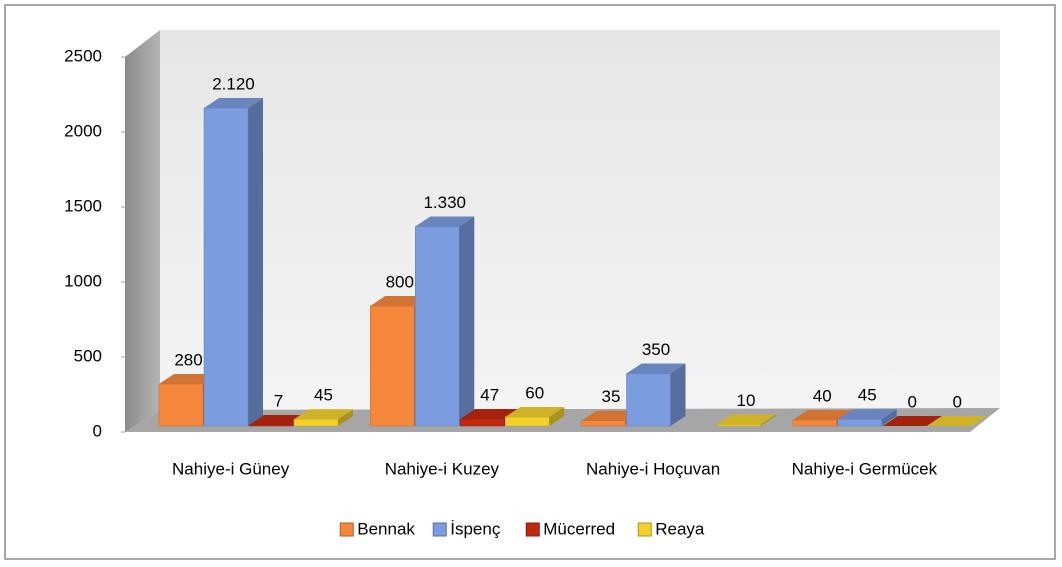 This screenshot has width=1062, height=567. Describe the element at coordinates (579, 528) in the screenshot. I see `legend-label: Mücerred` at that location.